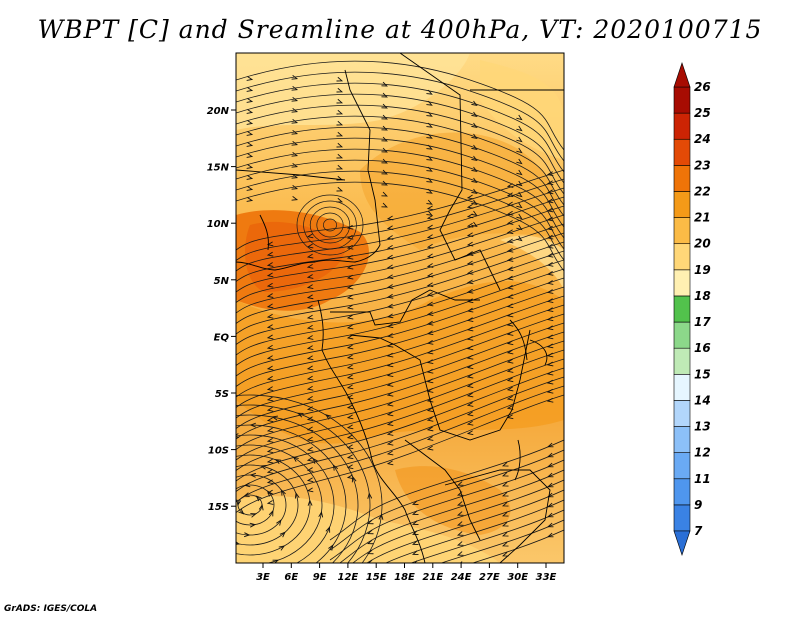 This screenshot has width=800, height=623. Describe the element at coordinates (702, 113) in the screenshot. I see `colorbar-label: 25` at that location.